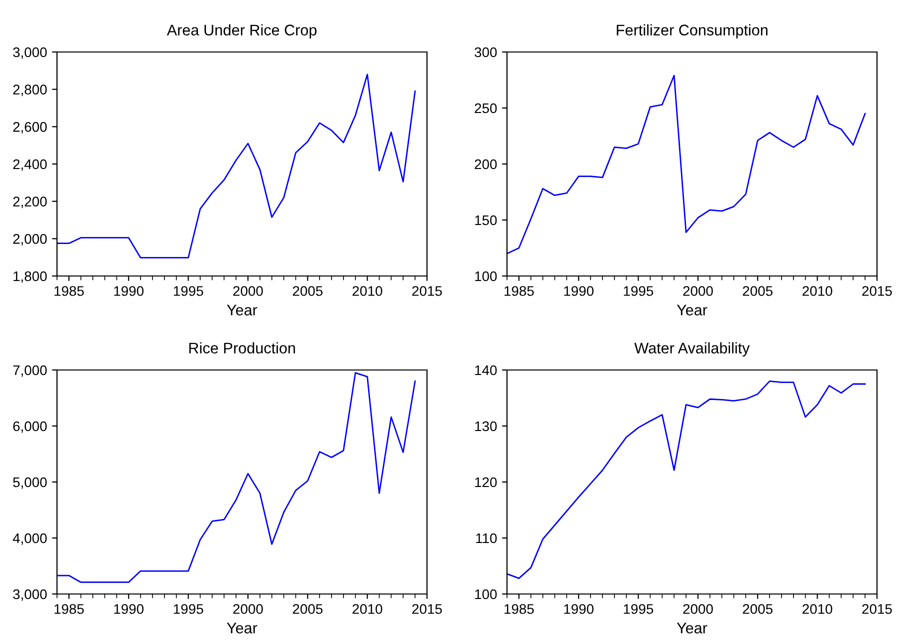  Describe the element at coordinates (692, 31) in the screenshot. I see `chart-title: Fertilizer Consumption` at that location.